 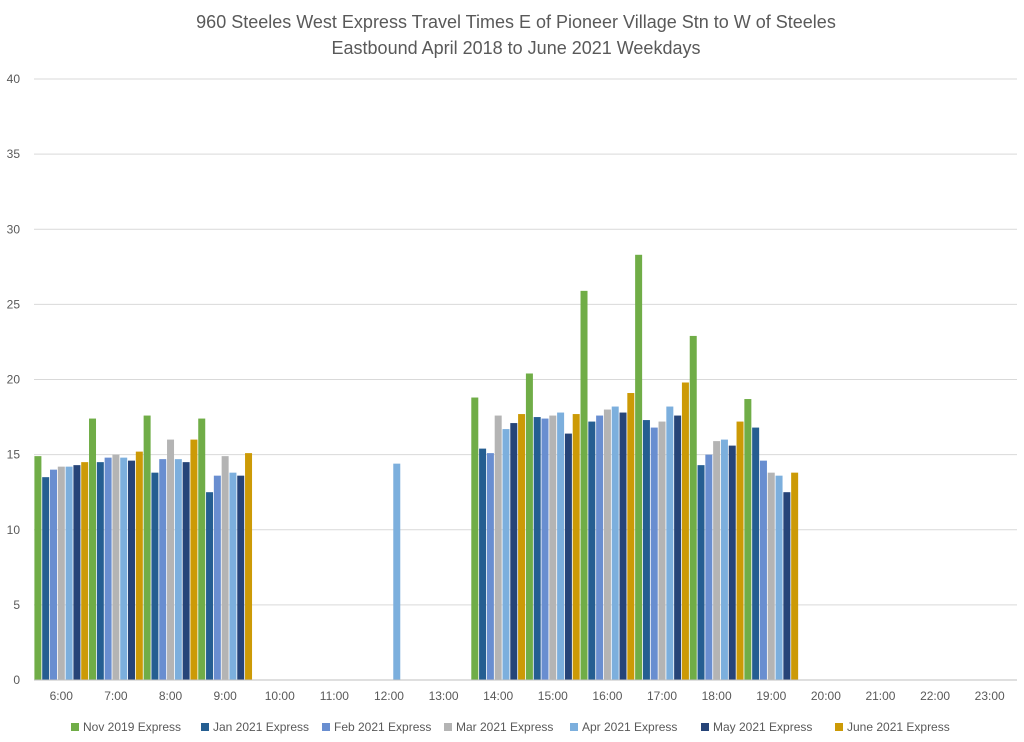 What do you see at coordinates (717, 696) in the screenshot?
I see `x-tick-label: 18:00` at bounding box center [717, 696].